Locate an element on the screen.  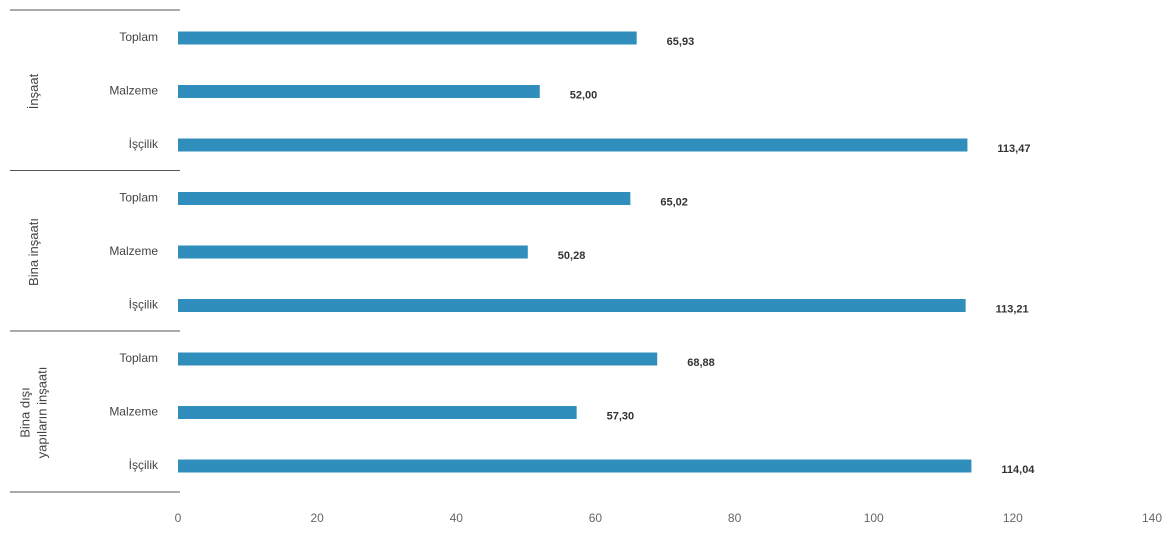
x-tick-label: 140 is located at coordinates (1152, 518).